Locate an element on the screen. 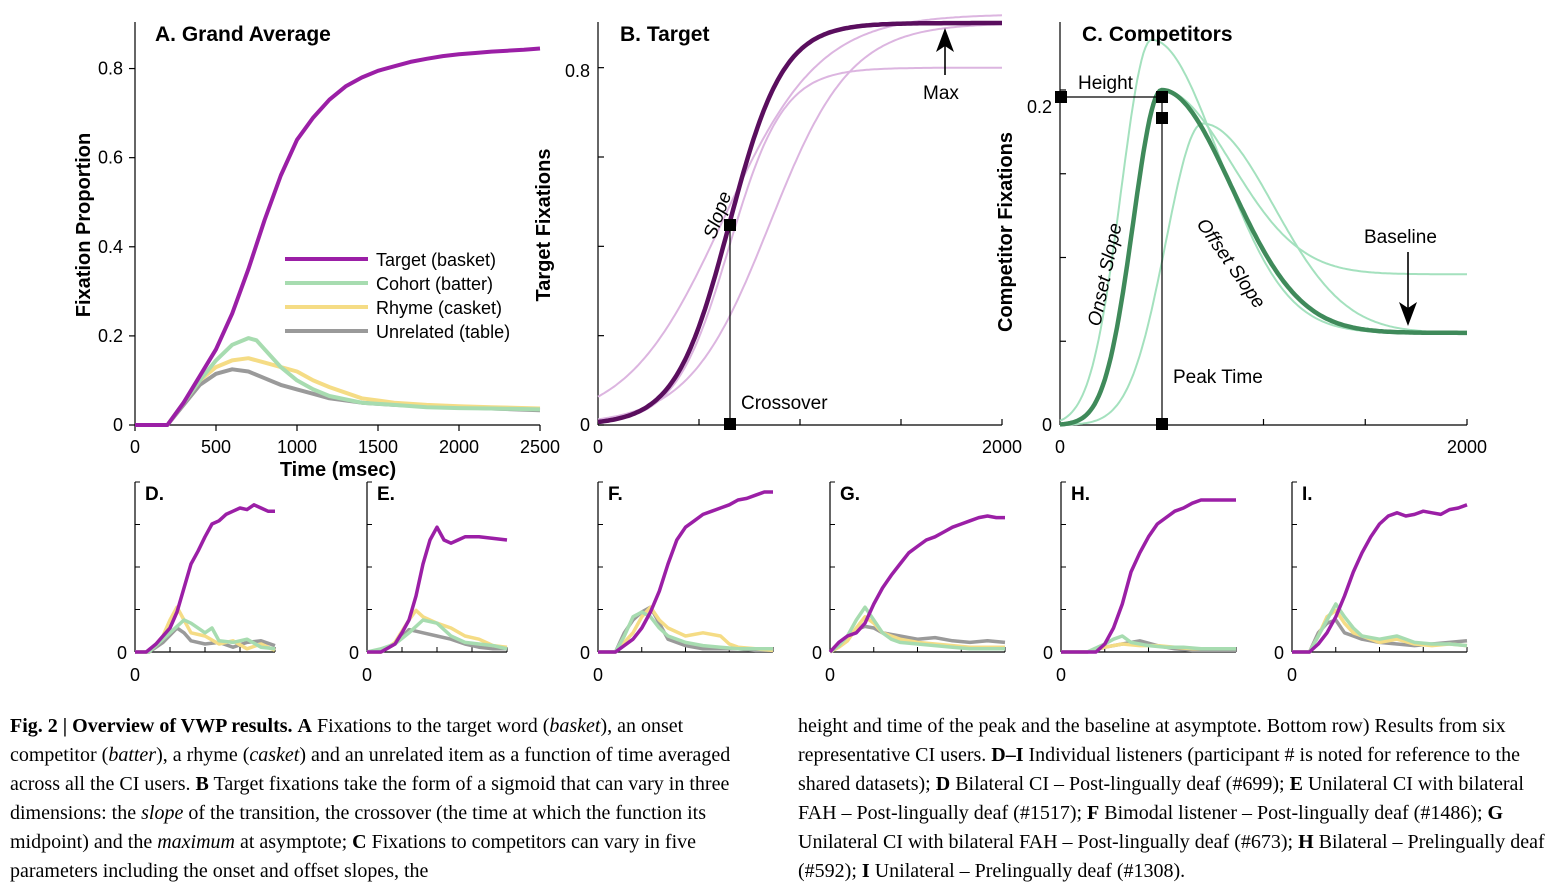 The height and width of the screenshot is (892, 1564). crossover-marker is located at coordinates (730, 424).